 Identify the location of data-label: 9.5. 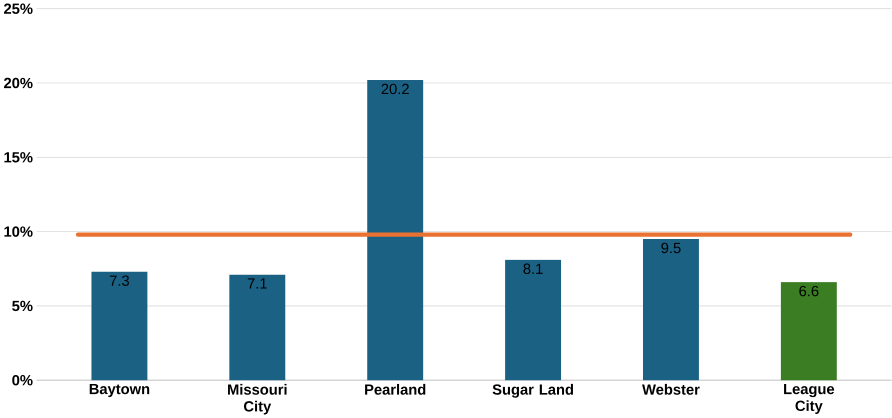
(671, 248).